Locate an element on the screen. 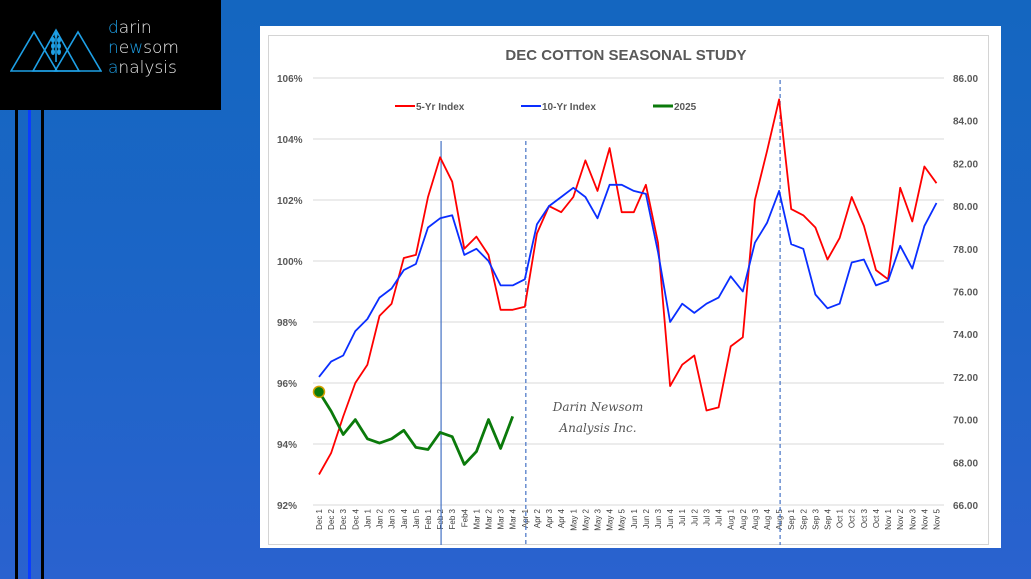  left-axis-tick-label: 98% is located at coordinates (287, 323).